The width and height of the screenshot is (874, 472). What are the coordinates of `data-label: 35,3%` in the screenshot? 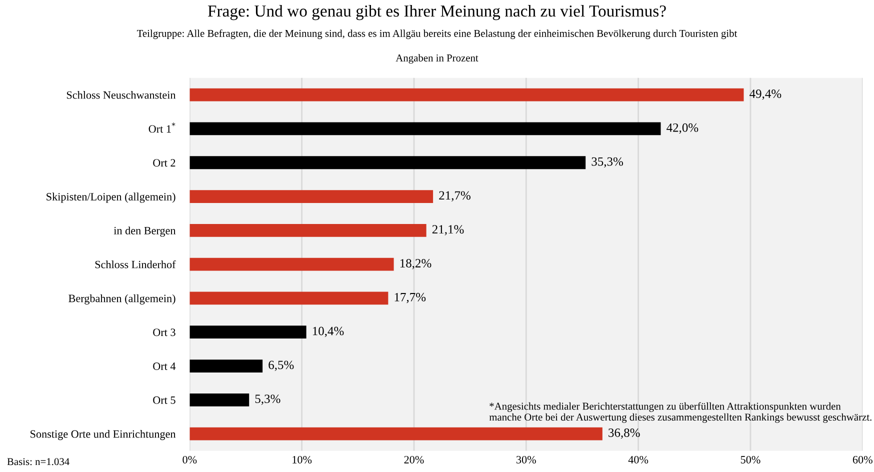 It's located at (608, 162).